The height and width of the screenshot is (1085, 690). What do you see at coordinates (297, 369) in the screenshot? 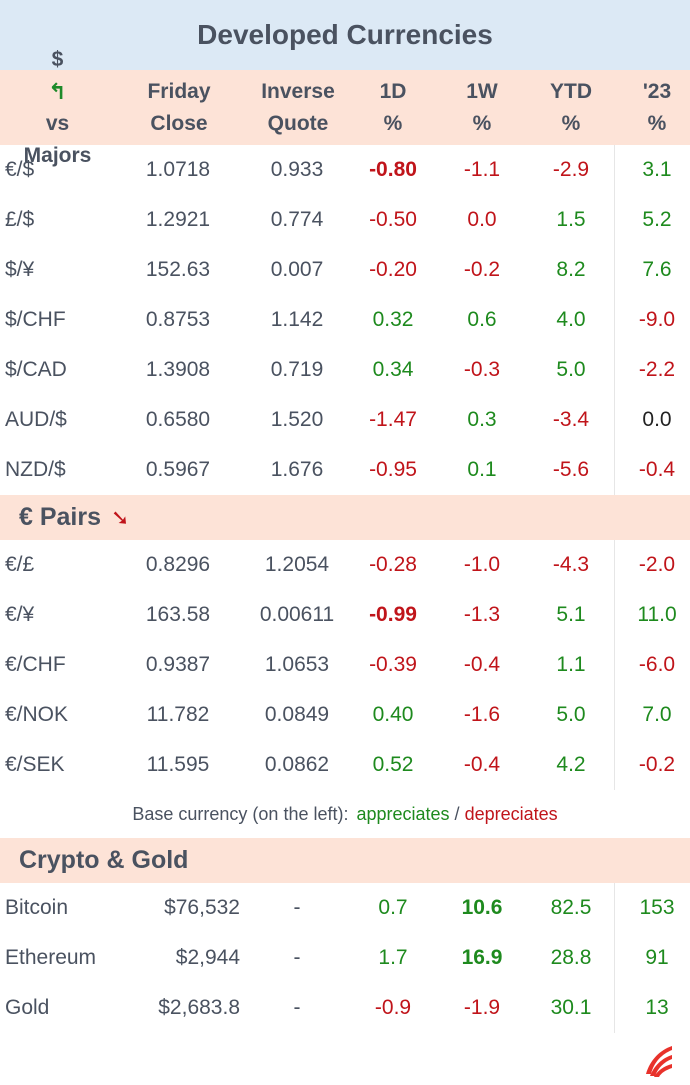
I see `cell-inverse: 0.719` at bounding box center [297, 369].